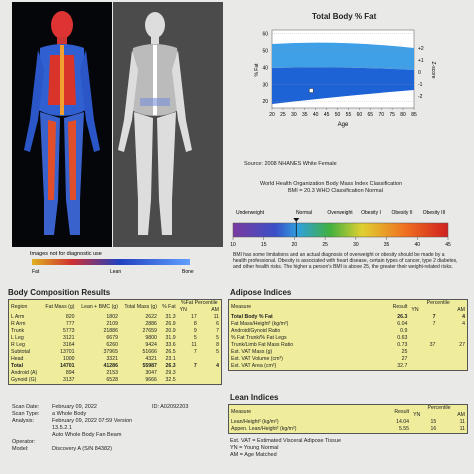  What do you see at coordinates (110, 366) in the screenshot?
I see `table-cell: 41286` at bounding box center [110, 366].